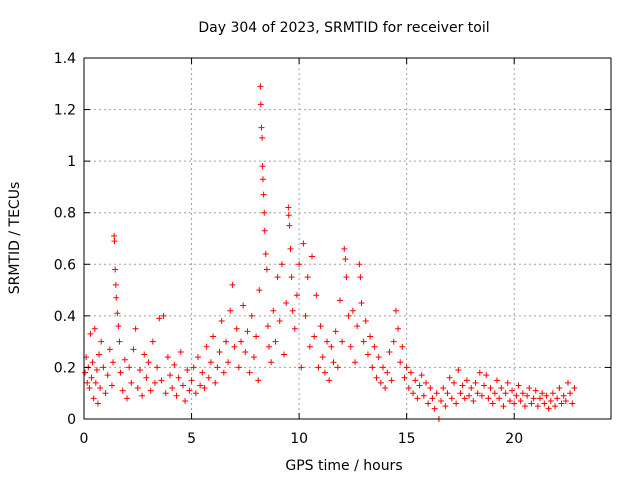 The width and height of the screenshot is (640, 480). What do you see at coordinates (15, 238) in the screenshot?
I see `y-axis-label: SRMTID / TECUs` at bounding box center [15, 238].